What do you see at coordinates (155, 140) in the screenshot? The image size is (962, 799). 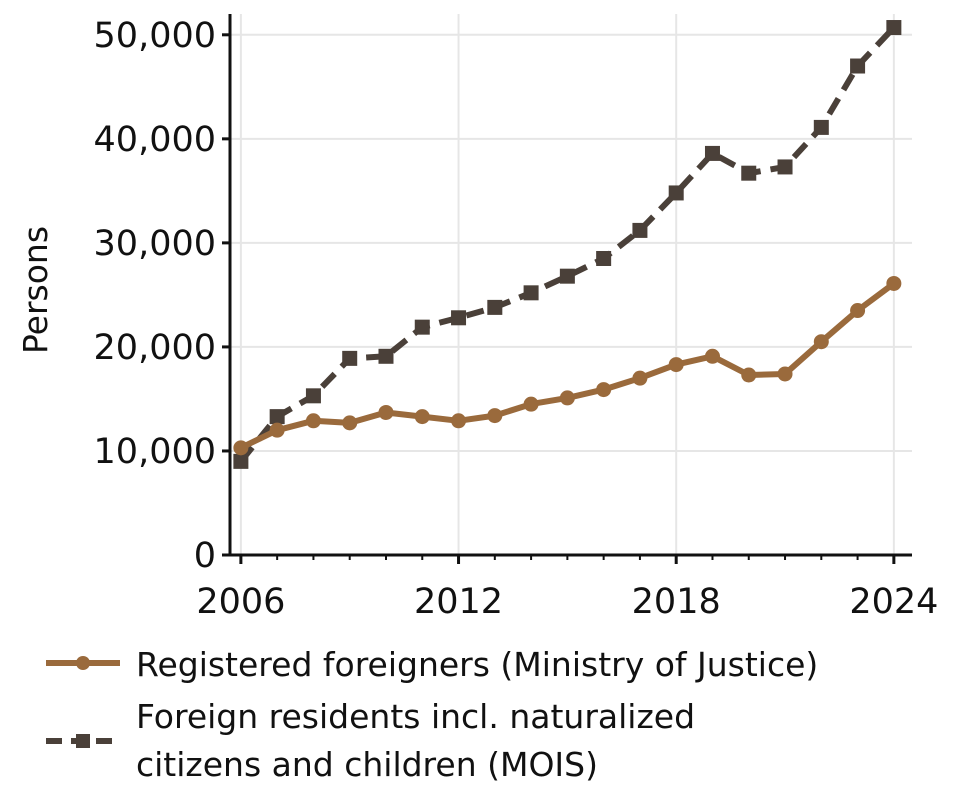 I see `y-tick-label: 40,000` at bounding box center [155, 140].